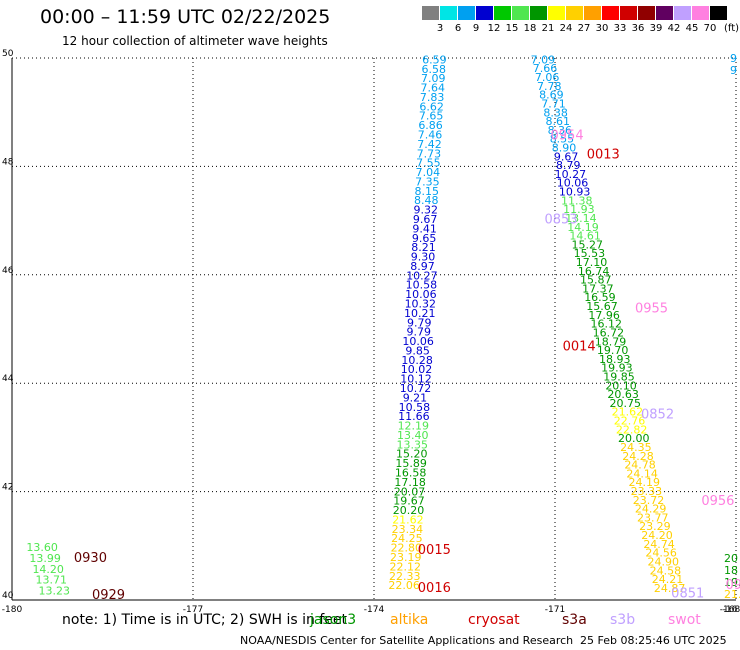 The width and height of the screenshot is (740, 650). What do you see at coordinates (611, 341) in the screenshot?
I see `data-label-track-b: 18.79` at bounding box center [611, 341].